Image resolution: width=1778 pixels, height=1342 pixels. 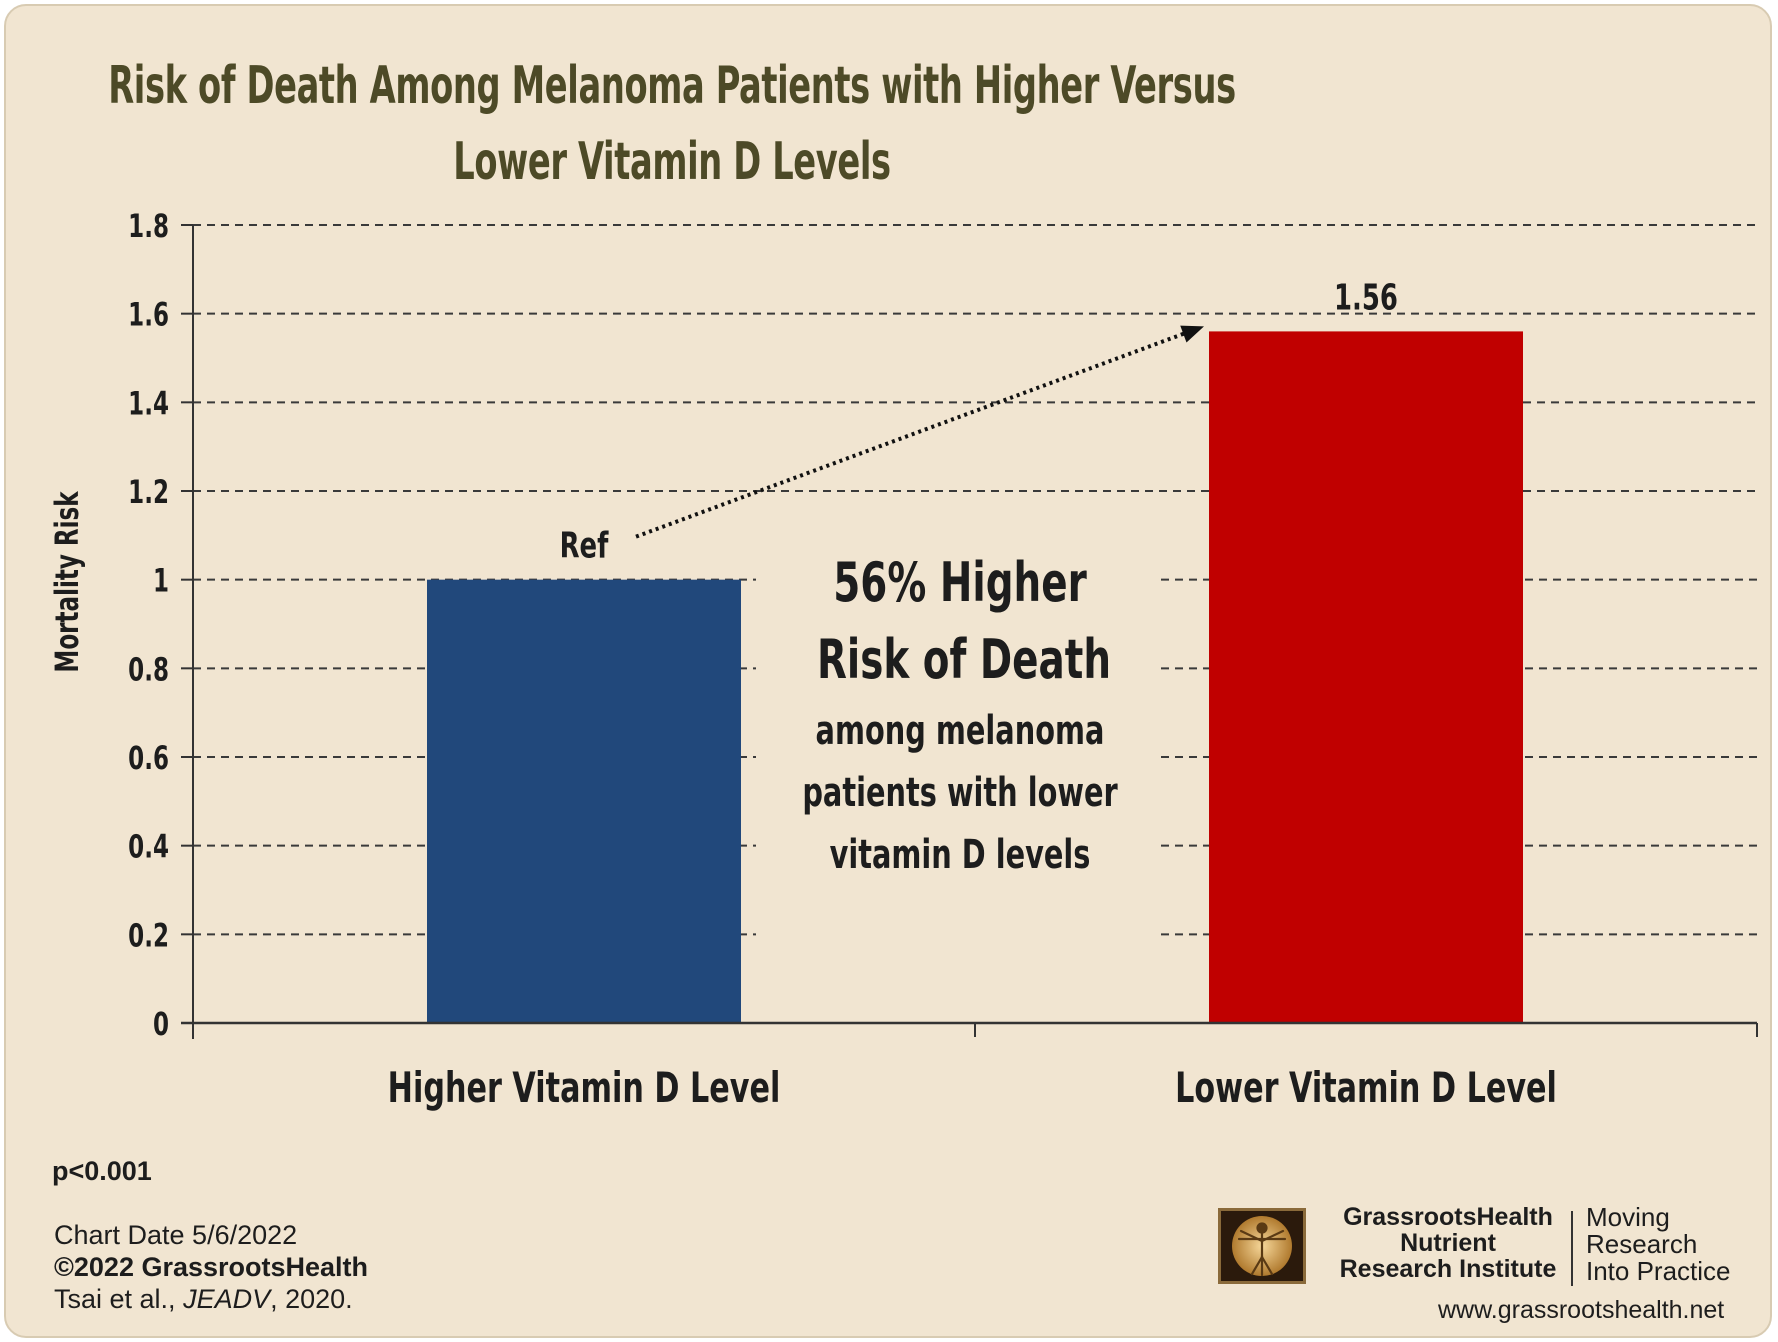 What do you see at coordinates (960, 583) in the screenshot?
I see `annotation-headline1: 56% Higher` at bounding box center [960, 583].